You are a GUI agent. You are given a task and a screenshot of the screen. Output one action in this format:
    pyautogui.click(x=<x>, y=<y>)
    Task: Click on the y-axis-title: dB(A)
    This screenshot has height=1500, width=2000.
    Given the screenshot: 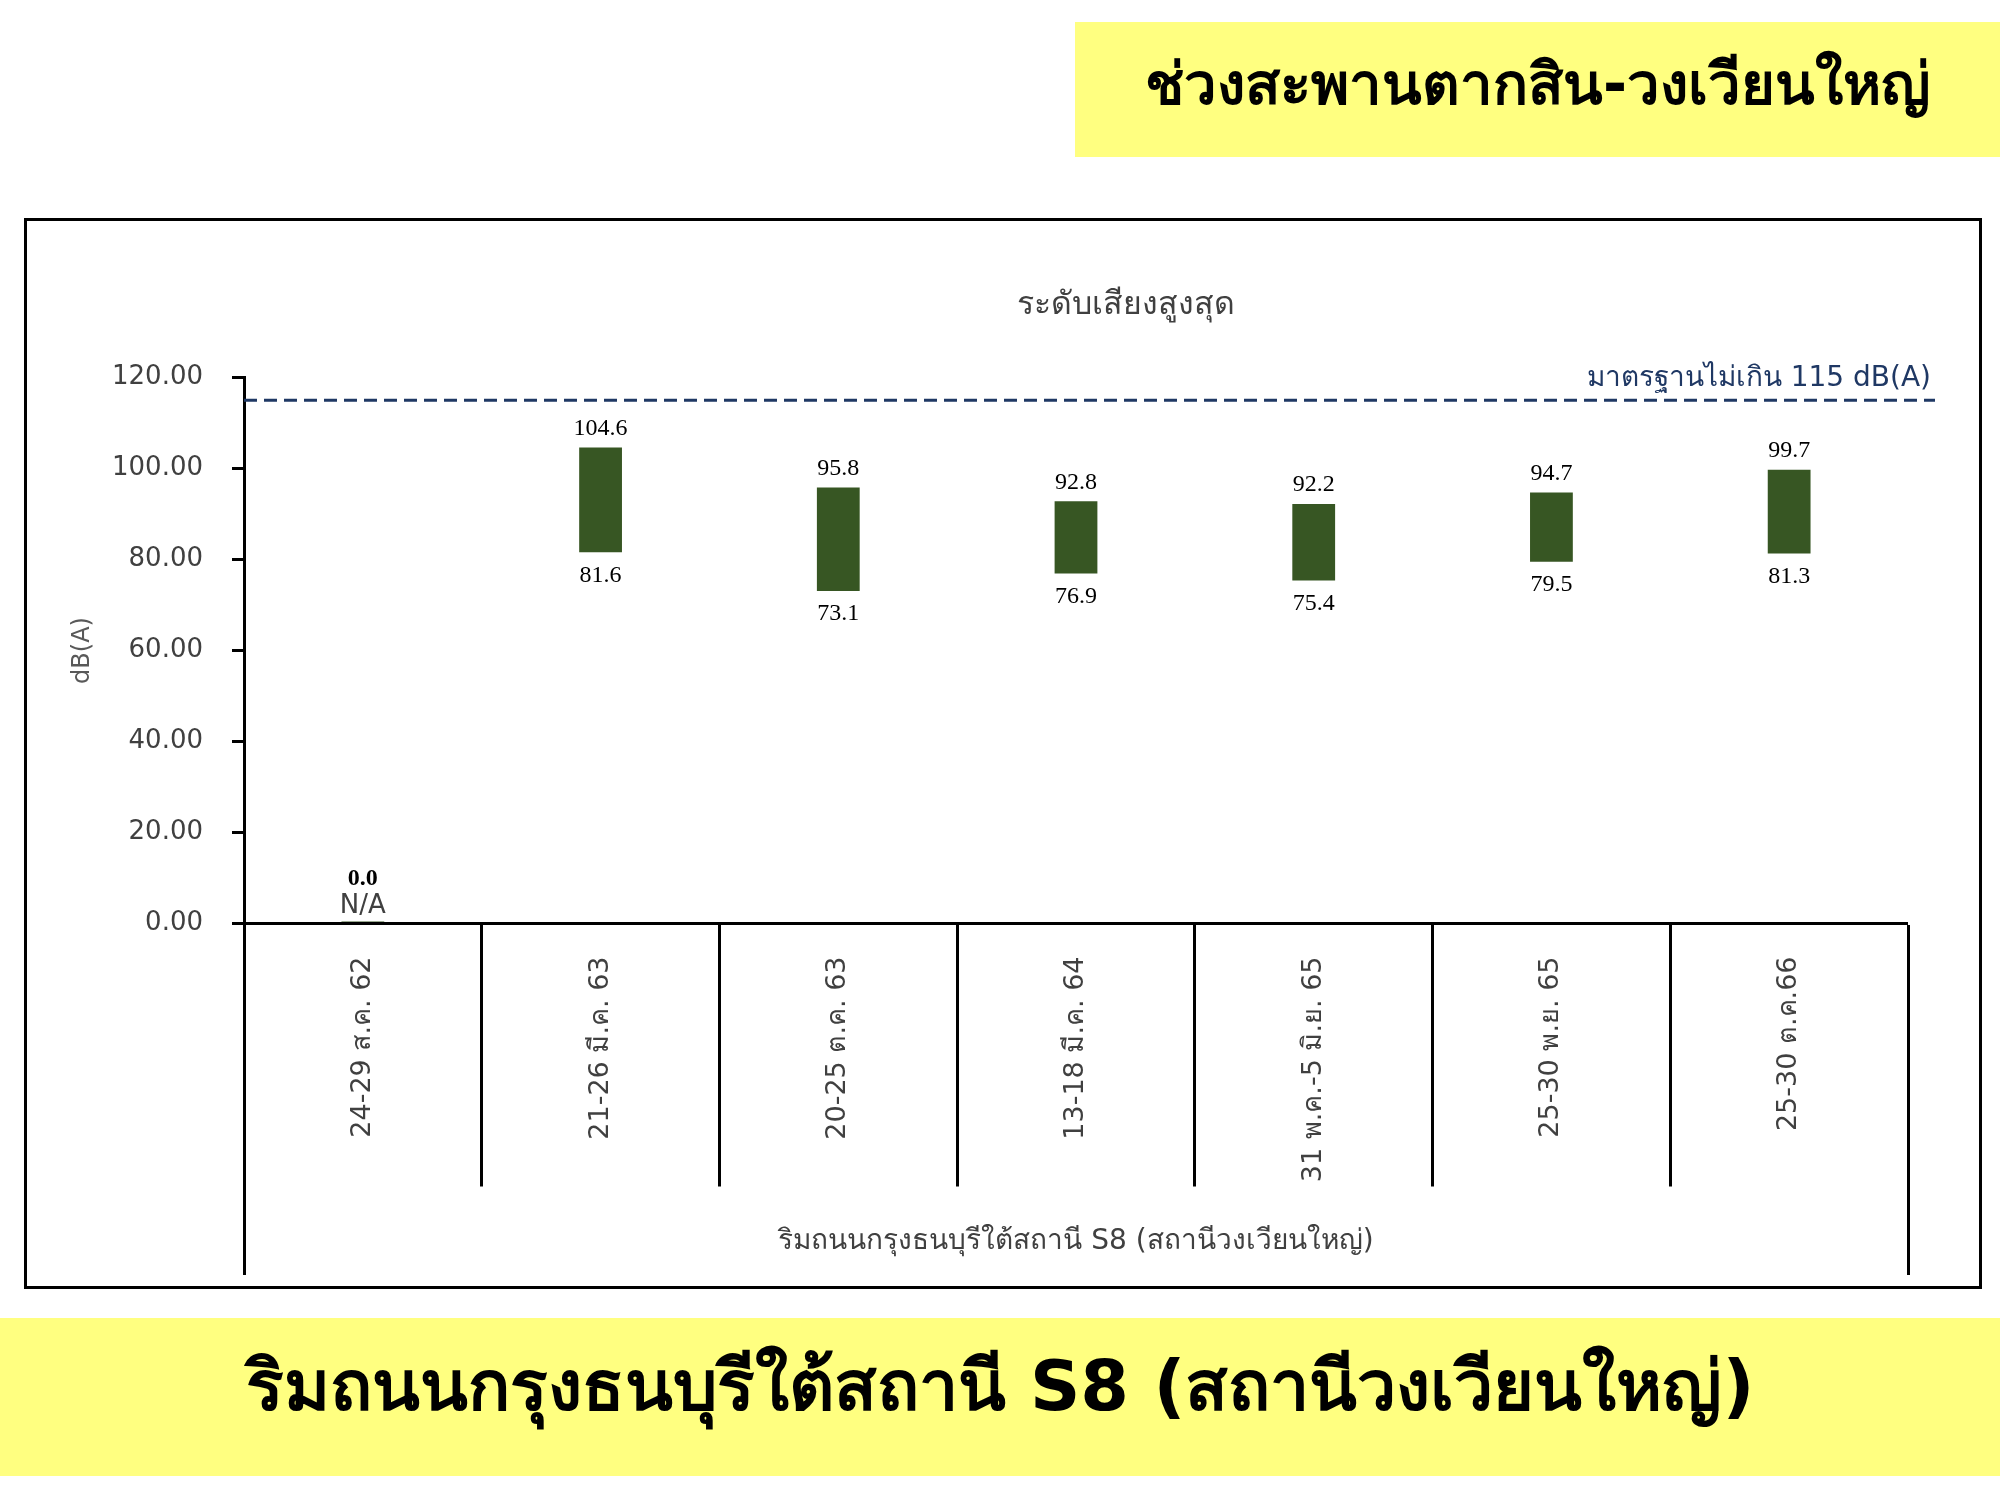 What is the action you would take?
    pyautogui.click(x=80, y=650)
    